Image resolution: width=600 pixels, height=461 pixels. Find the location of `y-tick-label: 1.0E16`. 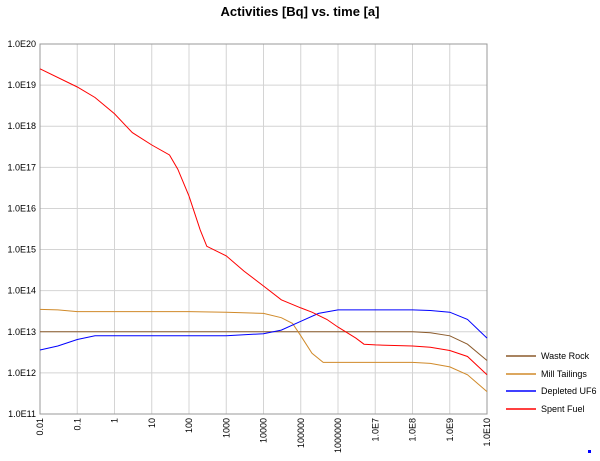

y-tick-label: 1.0E16 is located at coordinates (21, 208).